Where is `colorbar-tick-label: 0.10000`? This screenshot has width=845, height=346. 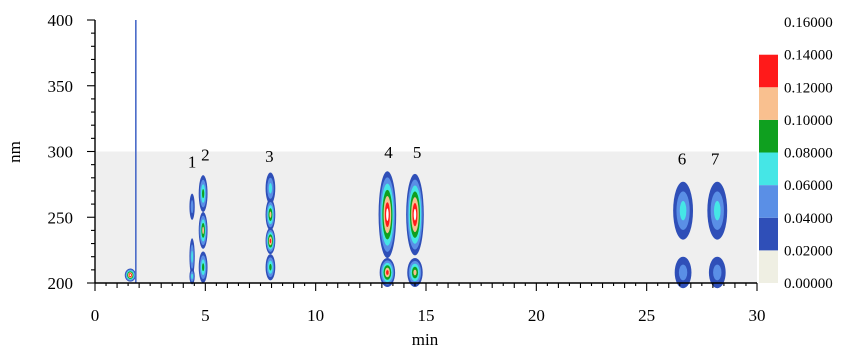 colorbar-tick-label: 0.10000 is located at coordinates (808, 121).